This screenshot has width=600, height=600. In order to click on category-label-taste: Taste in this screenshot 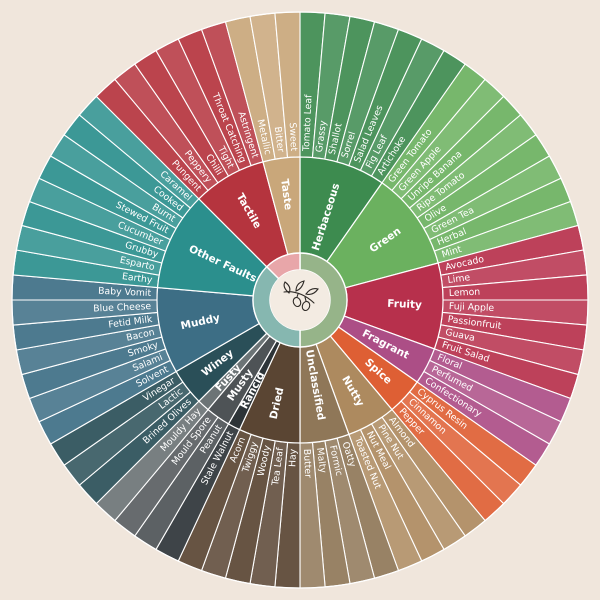, I will do `click(286, 194)`.